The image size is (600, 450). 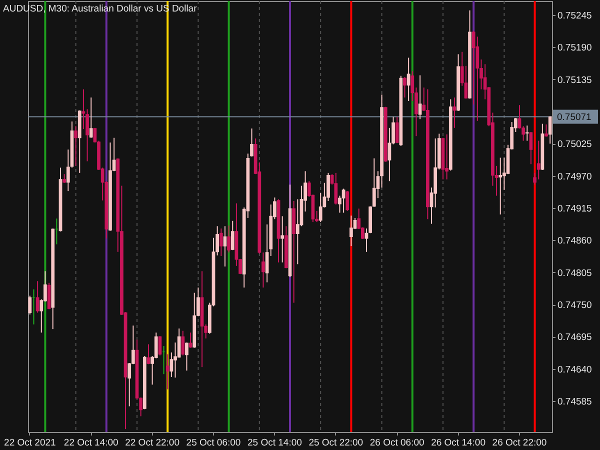 What do you see at coordinates (397, 443) in the screenshot?
I see `x-tick-label: 26 Oct 06:00` at bounding box center [397, 443].